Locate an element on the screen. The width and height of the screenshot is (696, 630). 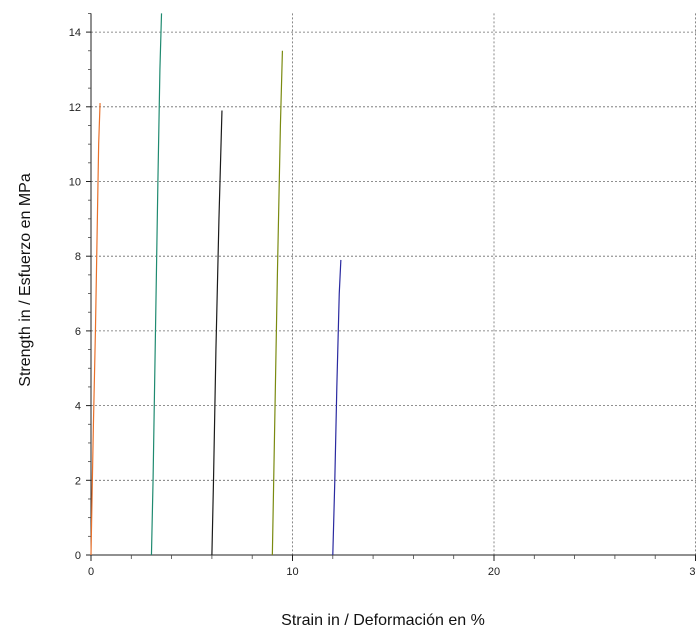
y-tick-label: 8 is located at coordinates (78, 257).